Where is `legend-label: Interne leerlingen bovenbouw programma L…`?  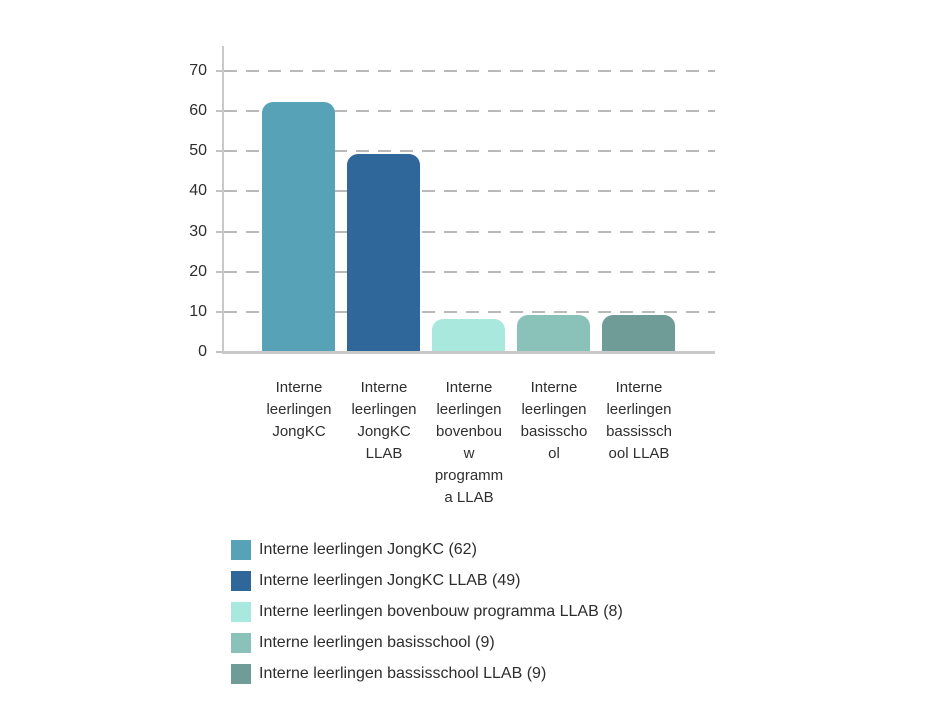
legend-label: Interne leerlingen bovenbouw programma L… is located at coordinates (441, 611).